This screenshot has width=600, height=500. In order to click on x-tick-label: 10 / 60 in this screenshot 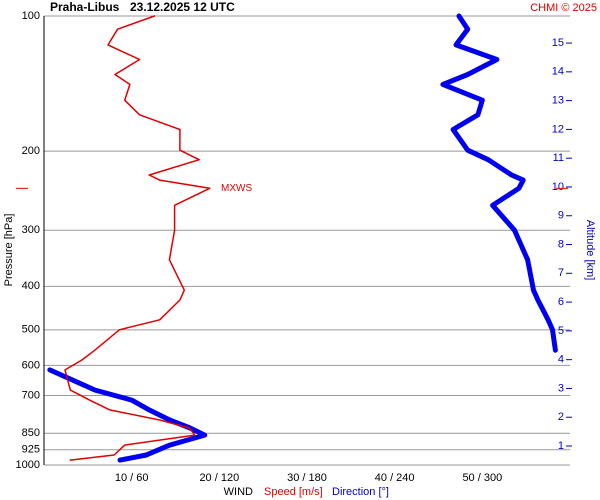, I will do `click(132, 478)`.